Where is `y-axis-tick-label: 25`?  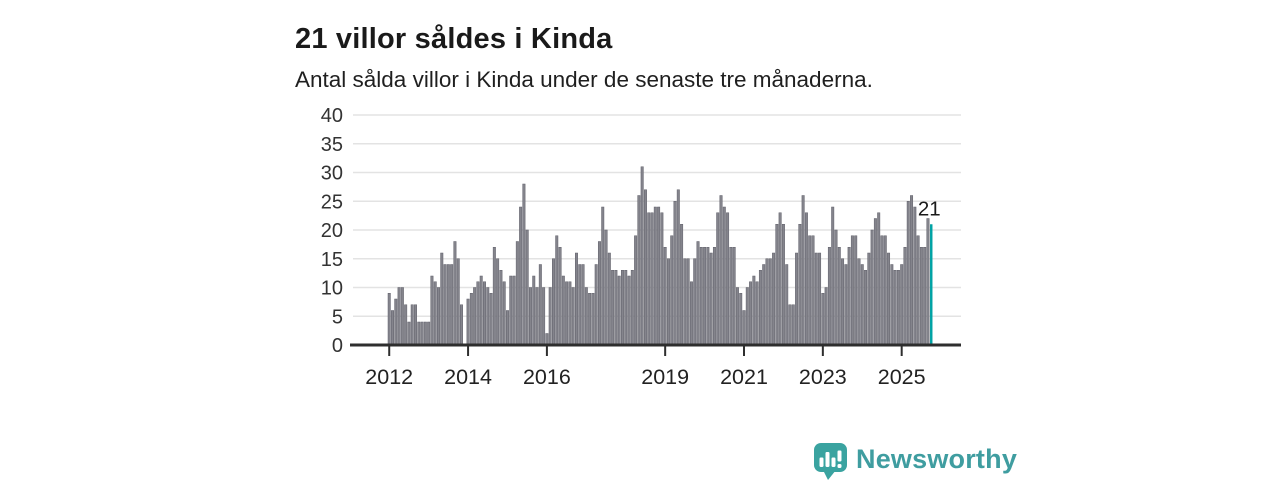
y-axis-tick-label: 25 is located at coordinates (332, 202).